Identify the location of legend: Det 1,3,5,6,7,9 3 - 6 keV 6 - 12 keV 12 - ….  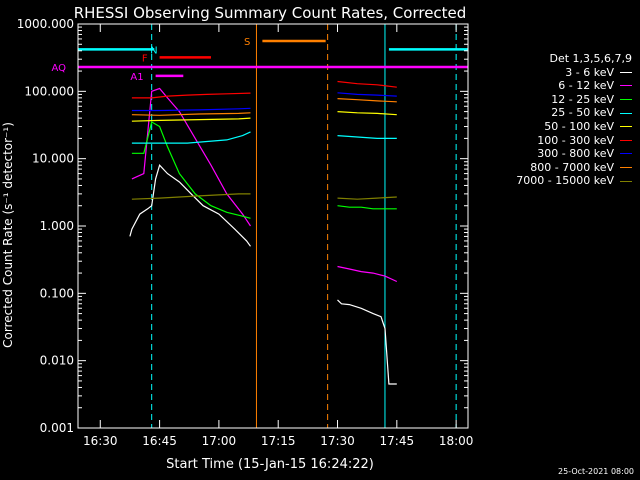
(574, 120).